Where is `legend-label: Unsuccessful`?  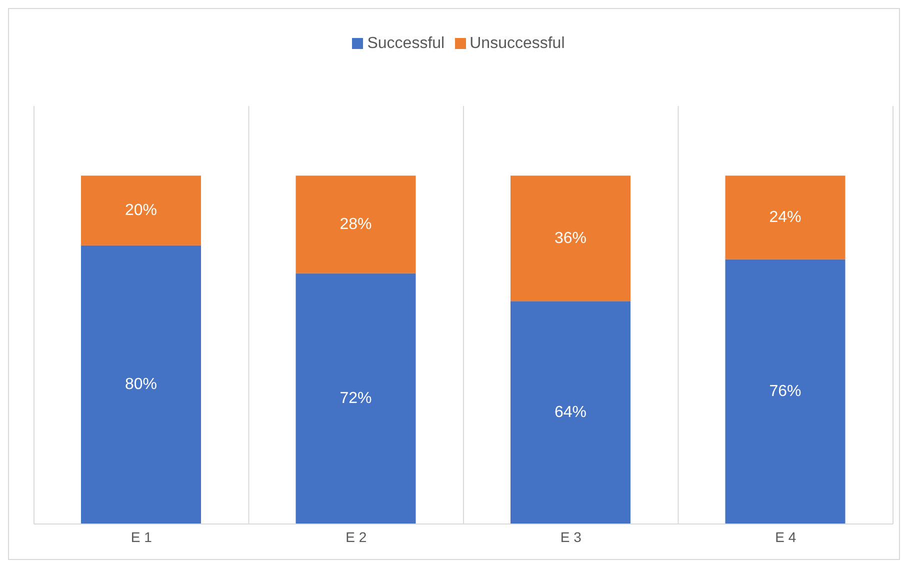
legend-label: Unsuccessful is located at coordinates (517, 43).